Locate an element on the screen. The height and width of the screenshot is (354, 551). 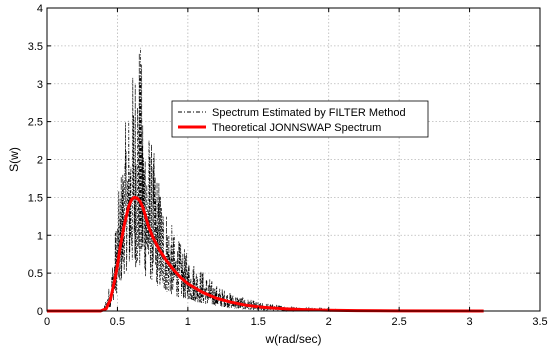
y-tick-label: 3.5 is located at coordinates (35, 47).